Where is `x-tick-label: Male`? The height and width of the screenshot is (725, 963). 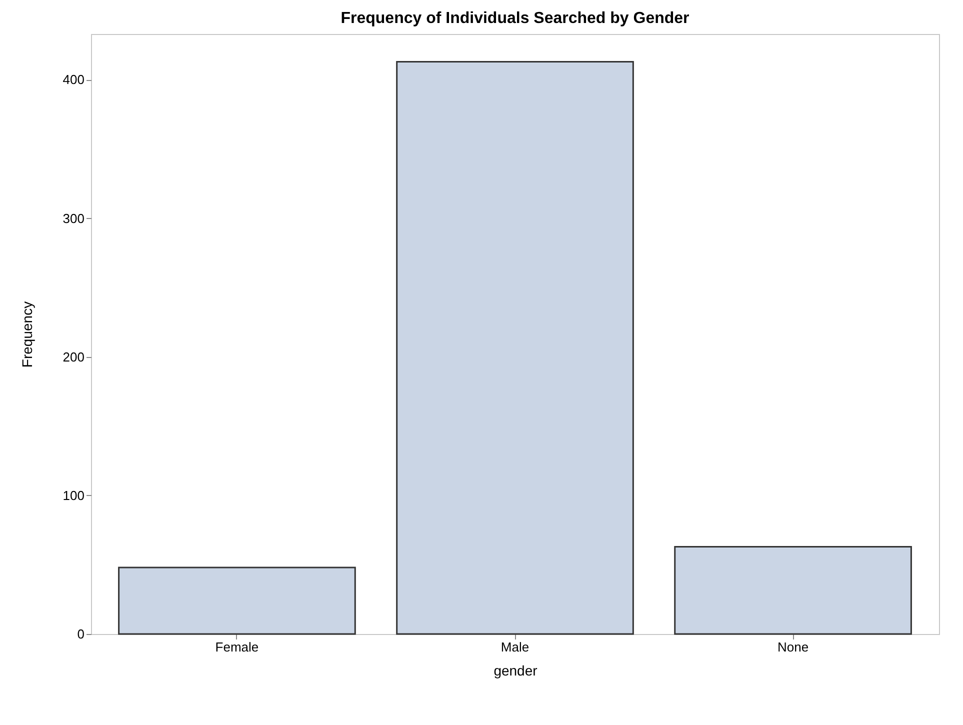
x-tick-label: Male is located at coordinates (515, 647).